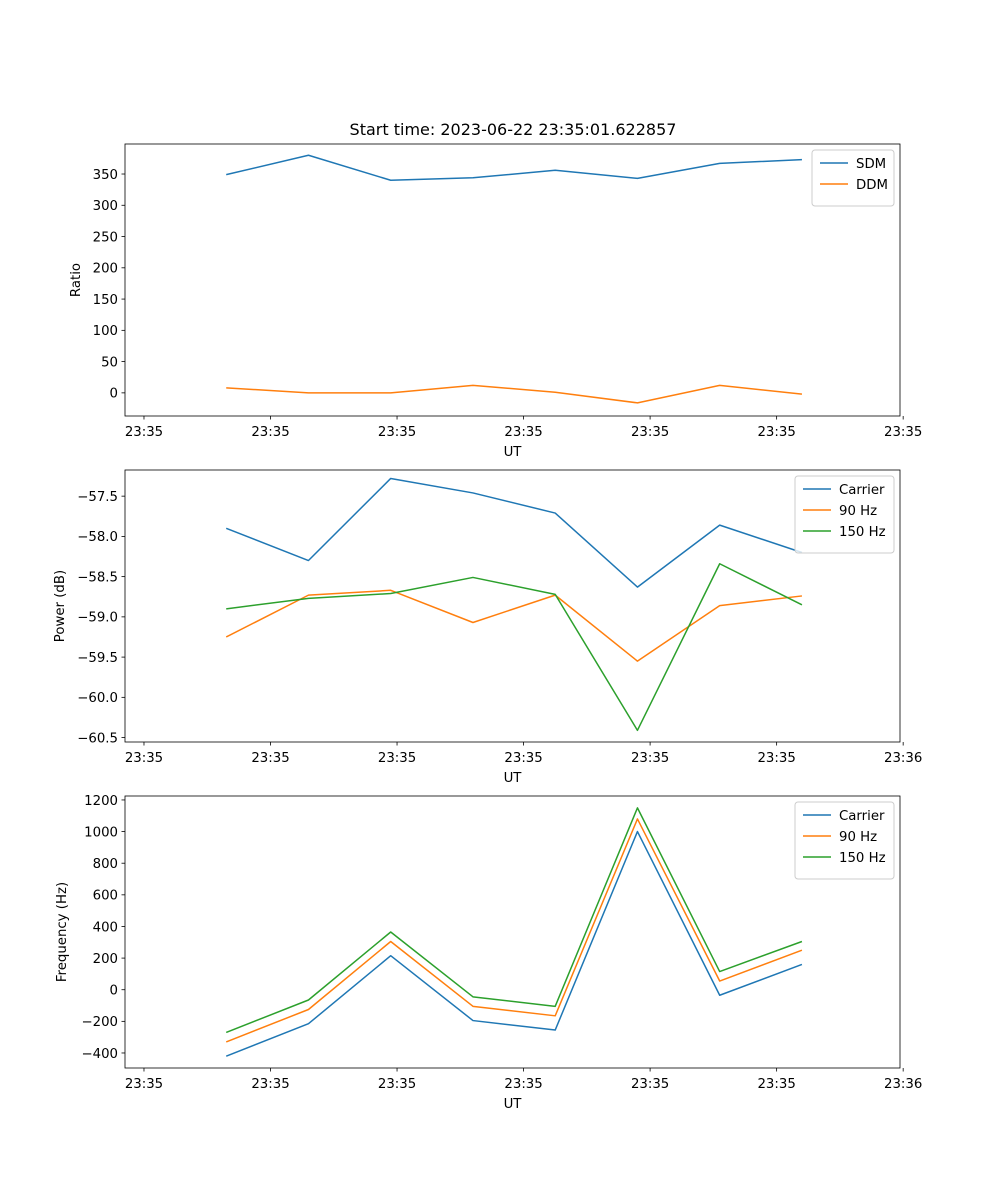  Describe the element at coordinates (105, 927) in the screenshot. I see `y-tick-label: 400` at that location.